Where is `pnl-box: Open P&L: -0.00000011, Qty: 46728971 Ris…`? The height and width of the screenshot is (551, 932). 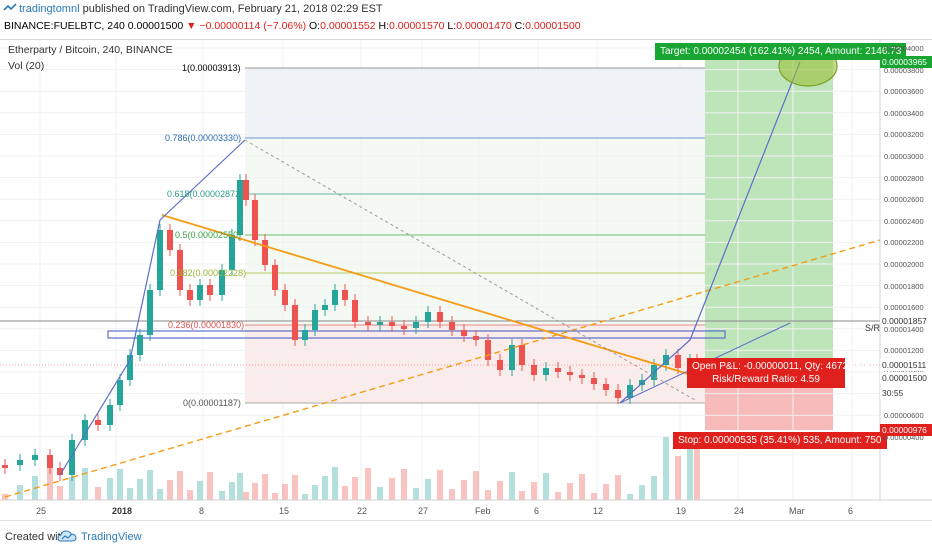 pnl-box: Open P&L: -0.00000011, Qty: 46728971 Ris… is located at coordinates (779, 373).